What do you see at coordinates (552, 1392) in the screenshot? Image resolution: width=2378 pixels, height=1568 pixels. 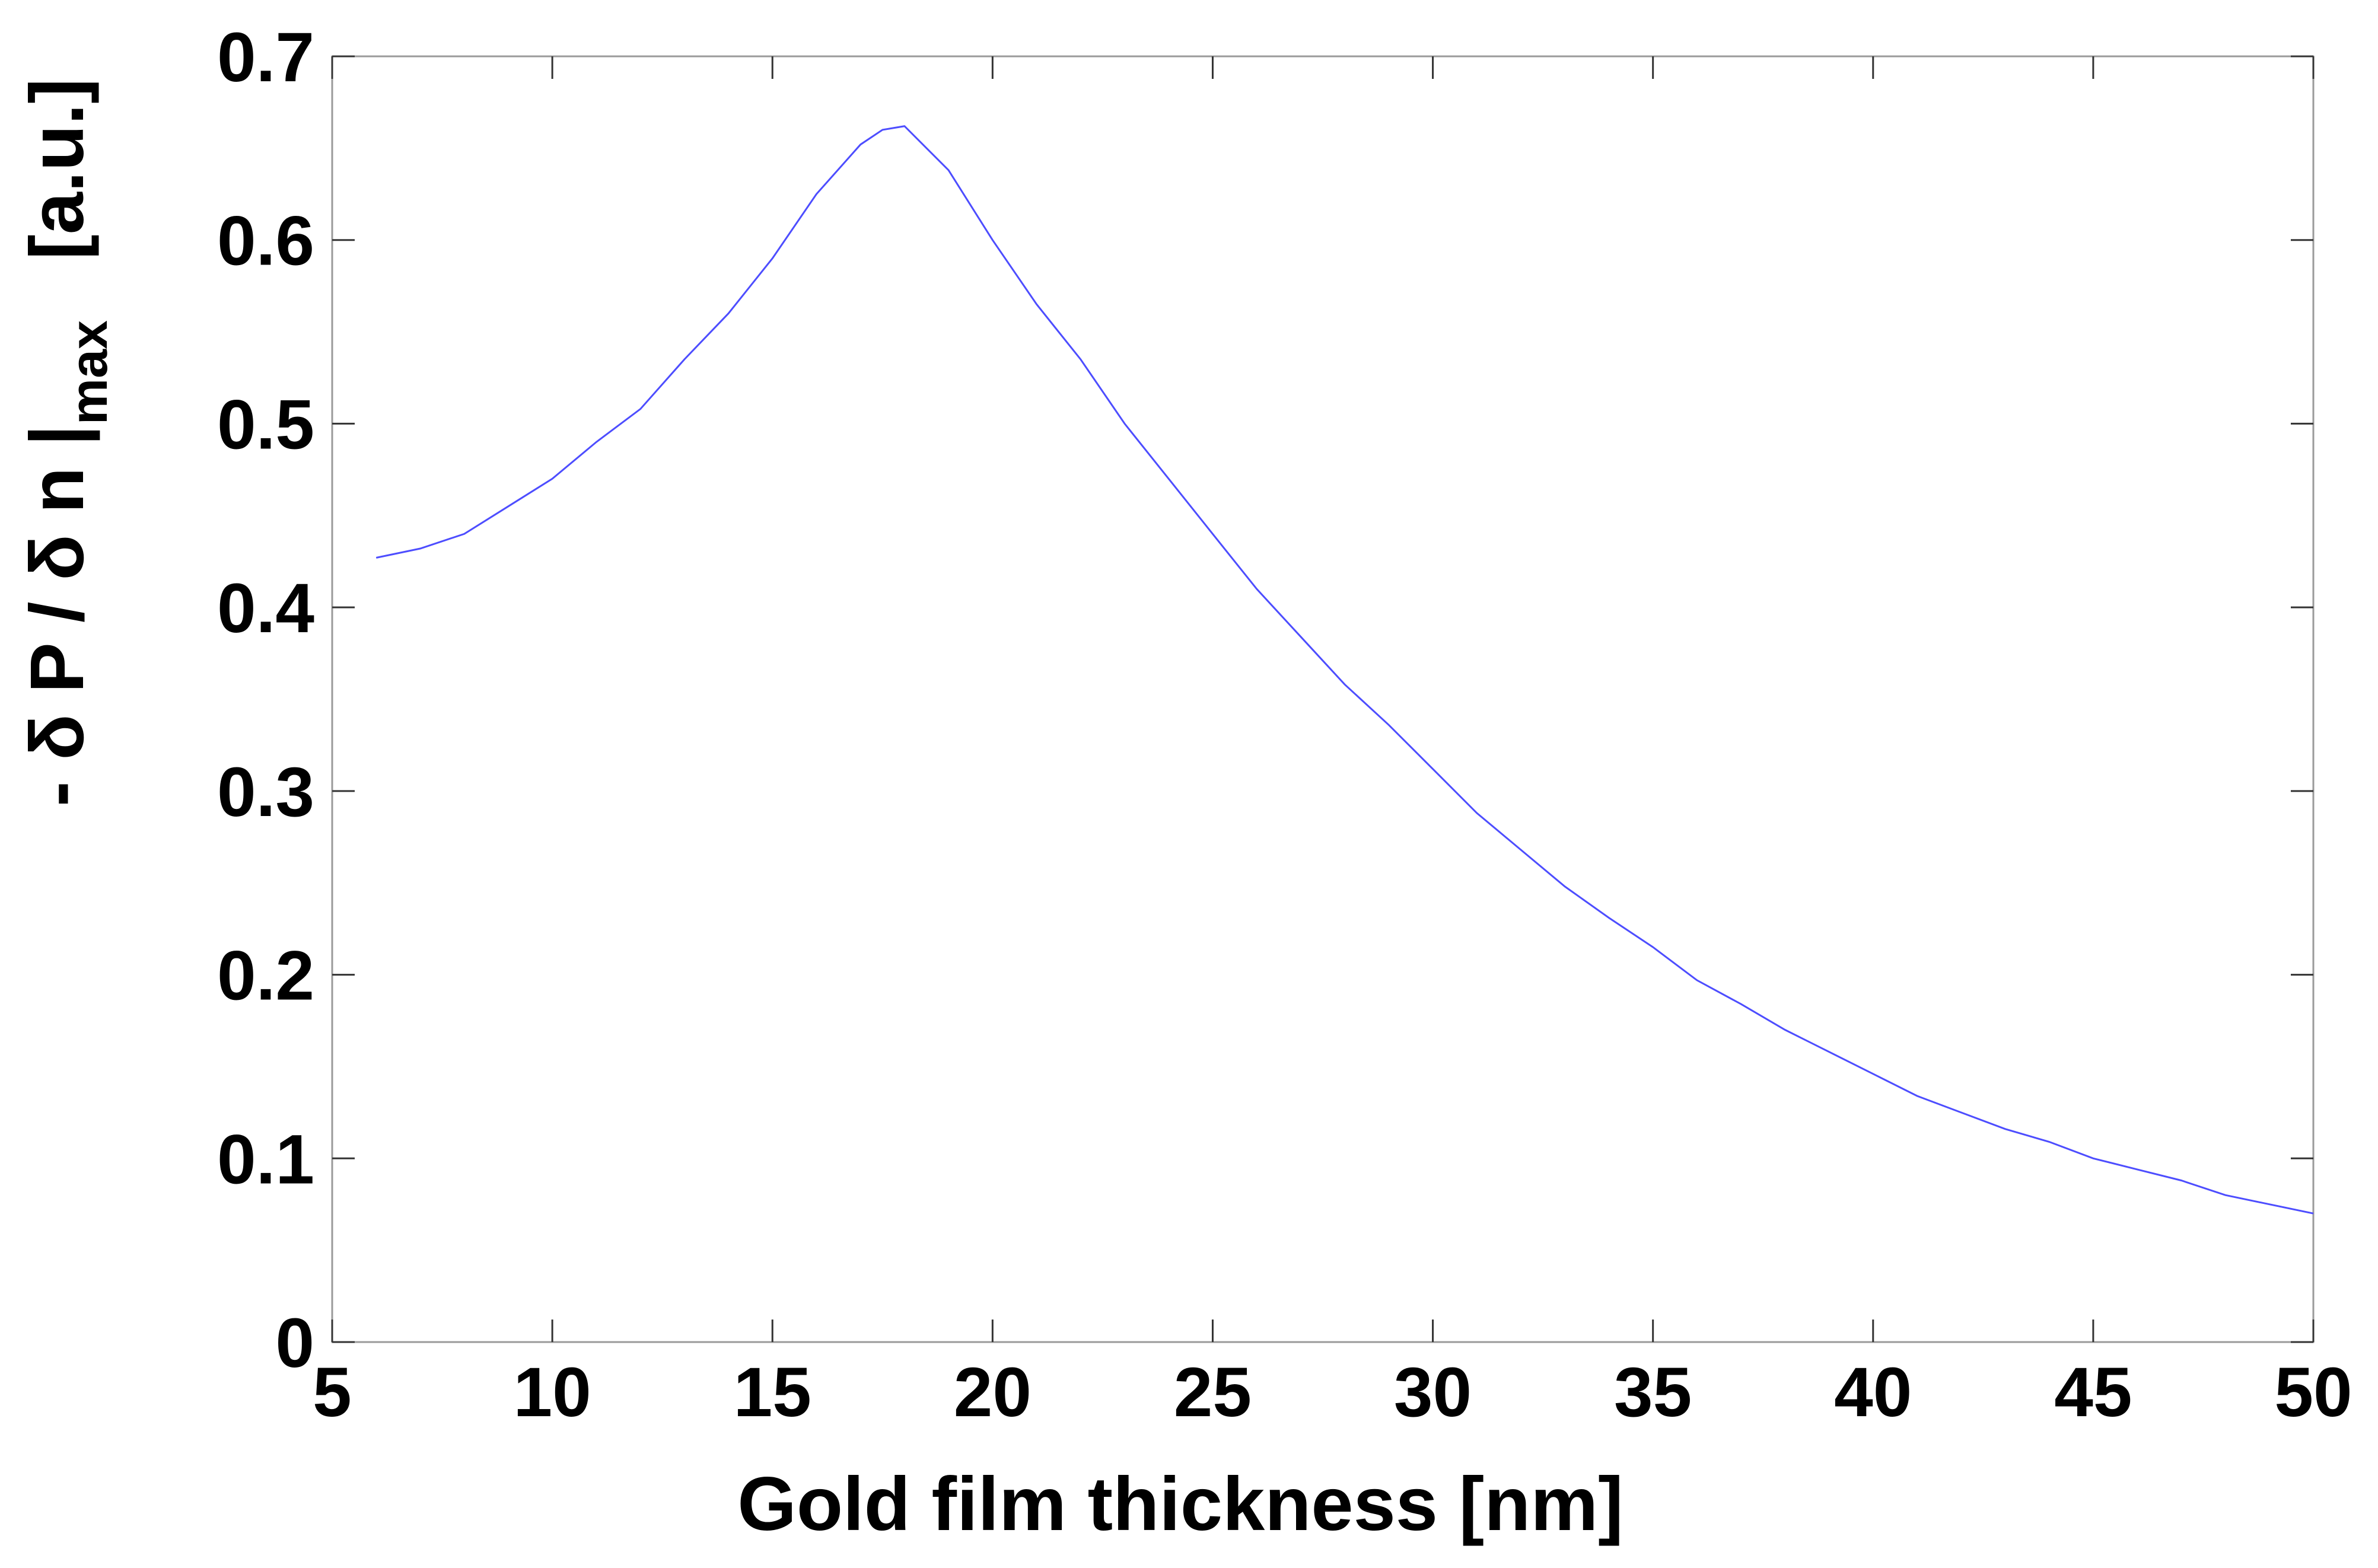 I see `x-tick-label: 10` at bounding box center [552, 1392].